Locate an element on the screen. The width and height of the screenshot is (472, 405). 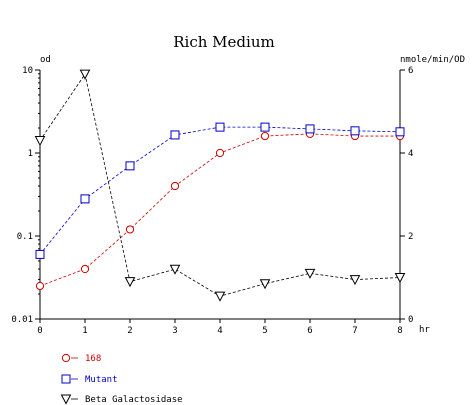
y-right-tick-label: 4 is located at coordinates (410, 154).